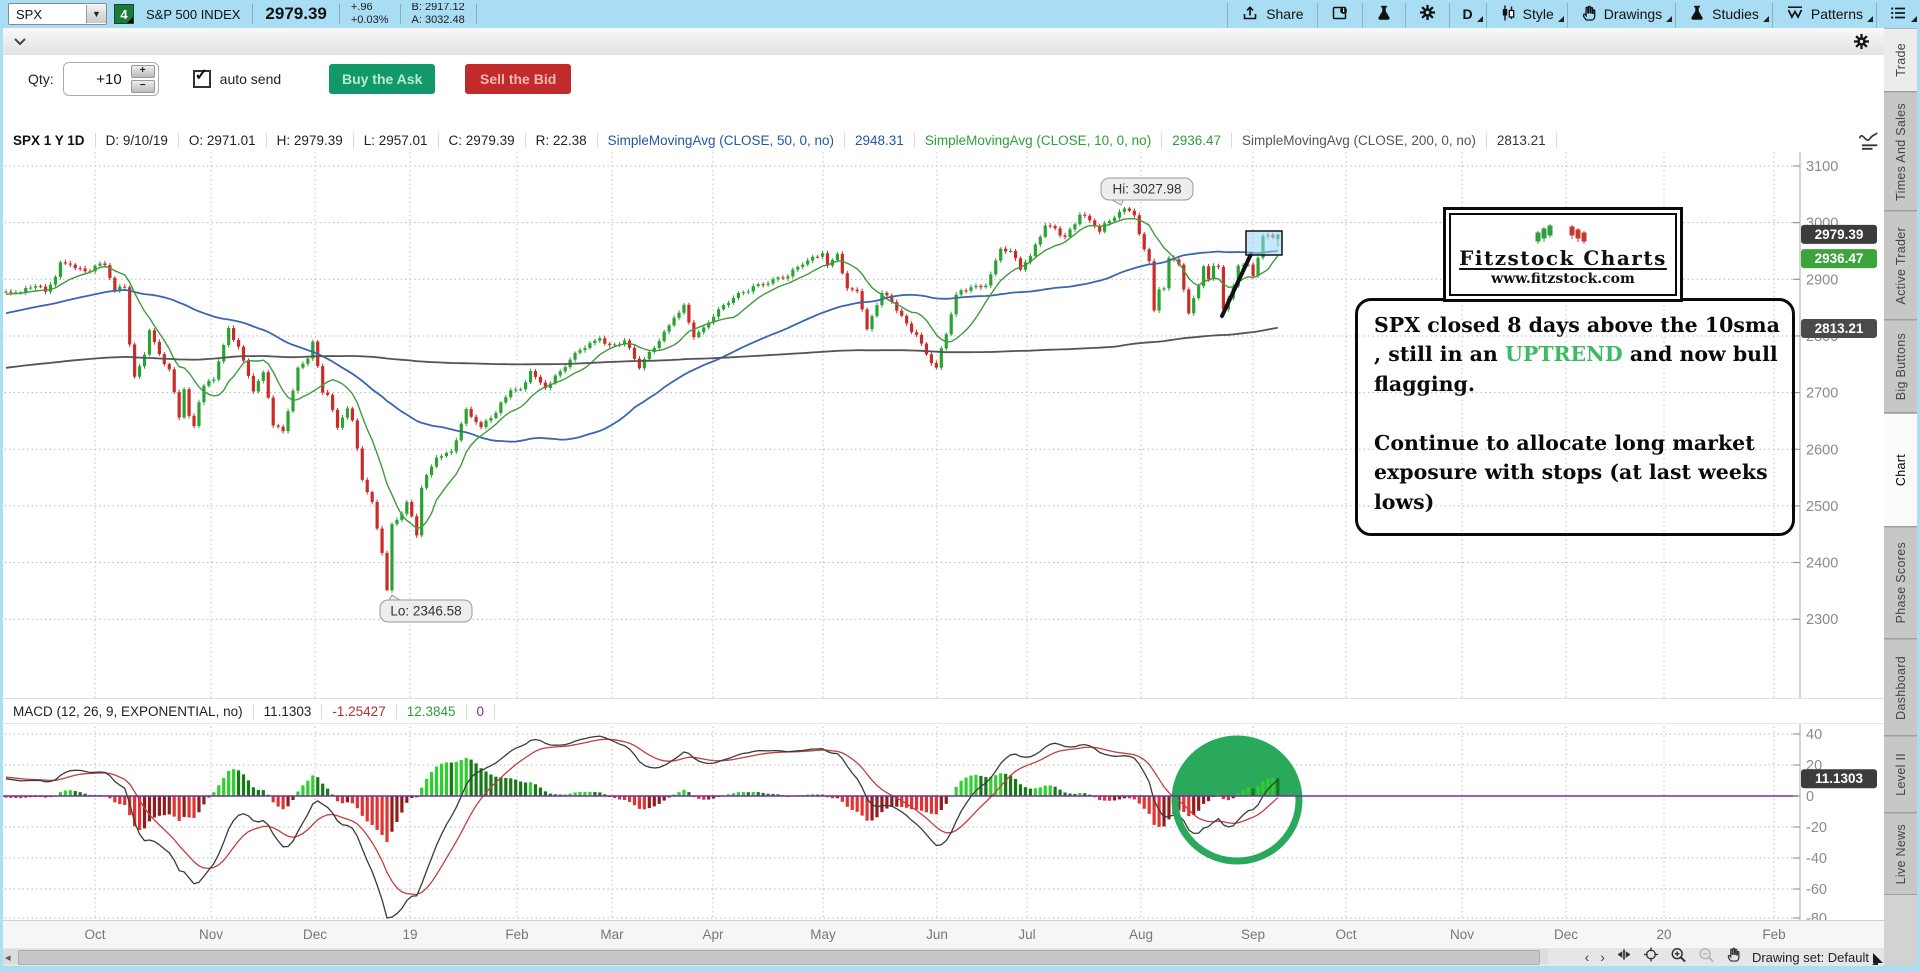 This screenshot has height=972, width=1920. What do you see at coordinates (1810, 797) in the screenshot?
I see `svg-text: 0` at bounding box center [1810, 797].